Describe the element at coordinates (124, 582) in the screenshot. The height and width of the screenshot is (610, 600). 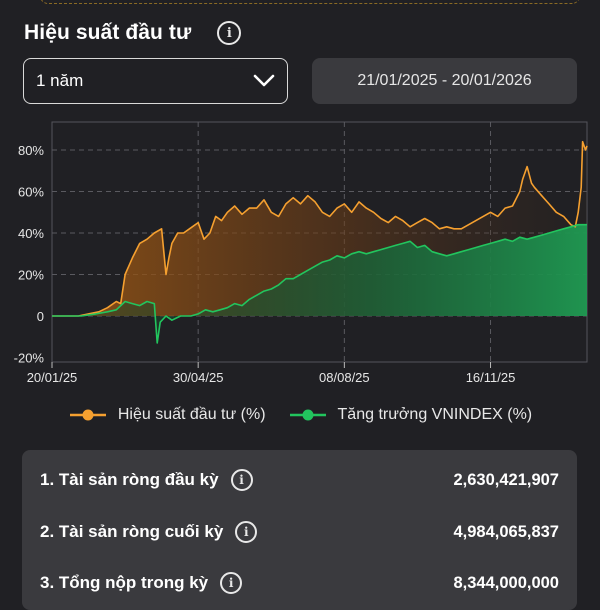
I see `summary-label: 3. Tổng nộp trong kỳ` at that location.